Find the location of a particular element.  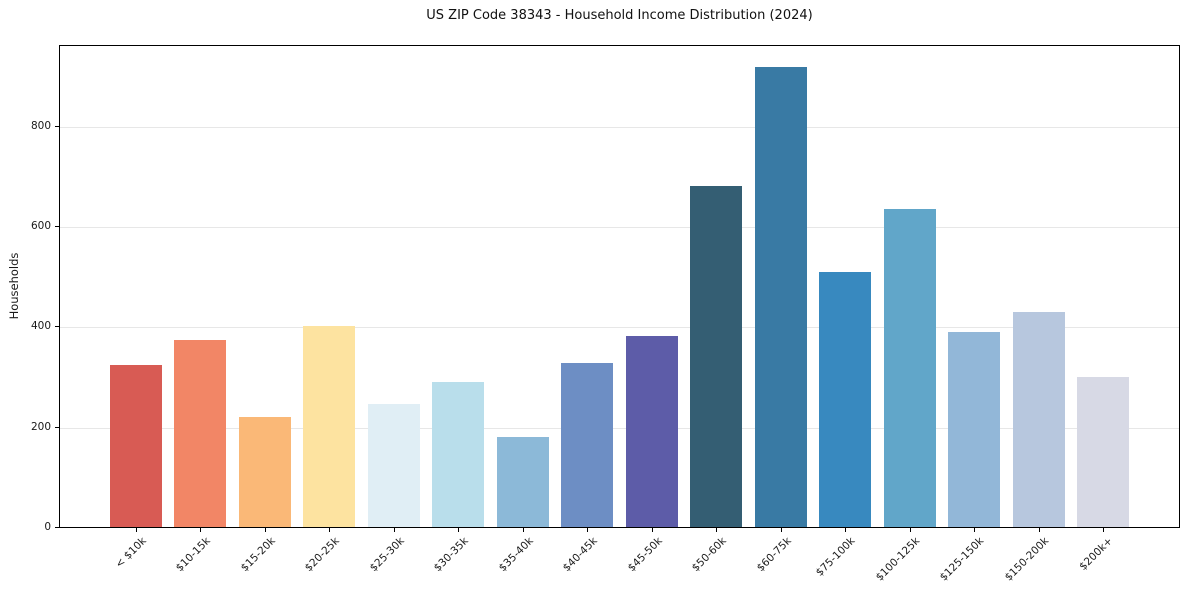

y-axis-label: Households is located at coordinates (14, 286).